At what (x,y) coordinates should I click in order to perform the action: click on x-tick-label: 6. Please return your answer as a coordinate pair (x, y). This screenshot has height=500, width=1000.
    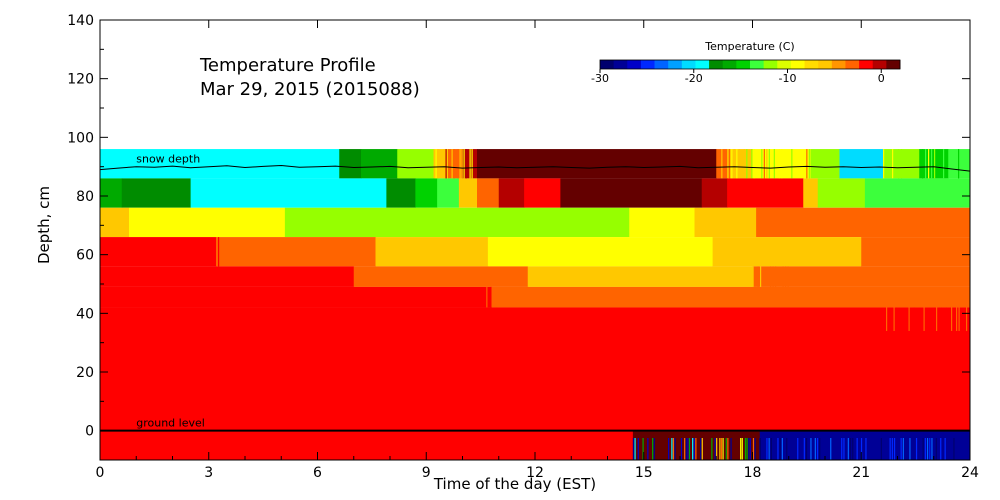
    Looking at the image, I should click on (317, 473).